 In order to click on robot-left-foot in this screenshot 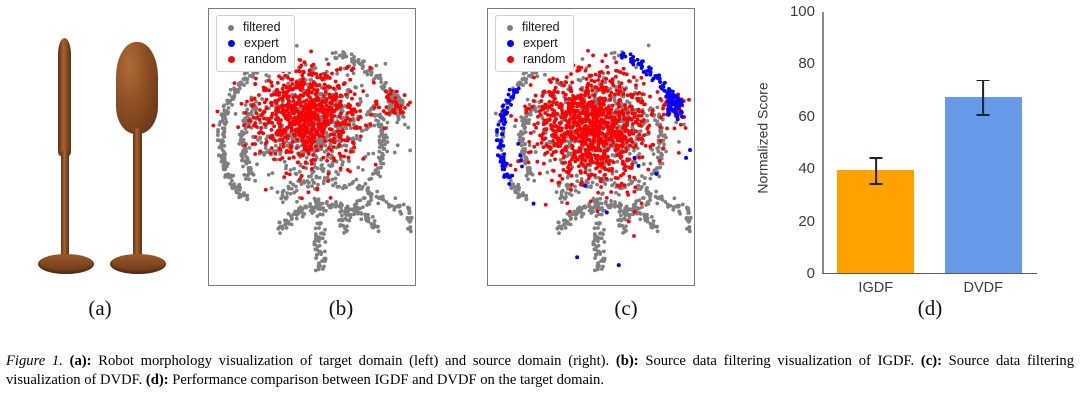, I will do `click(66, 264)`.